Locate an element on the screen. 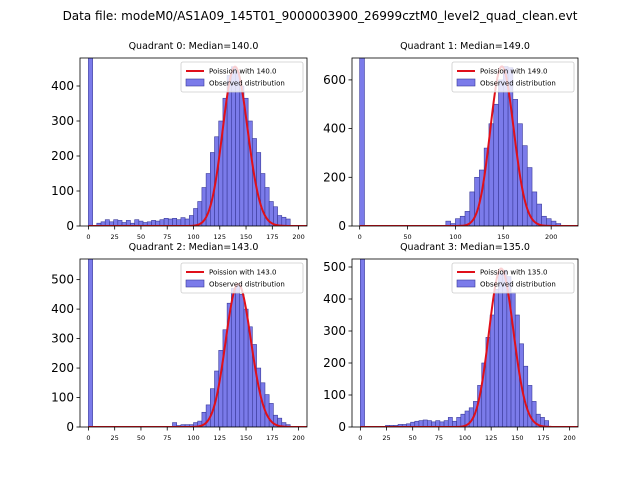 This screenshot has width=640, height=480. legend: Poission with 135.0 Observed distribution is located at coordinates (513, 278).